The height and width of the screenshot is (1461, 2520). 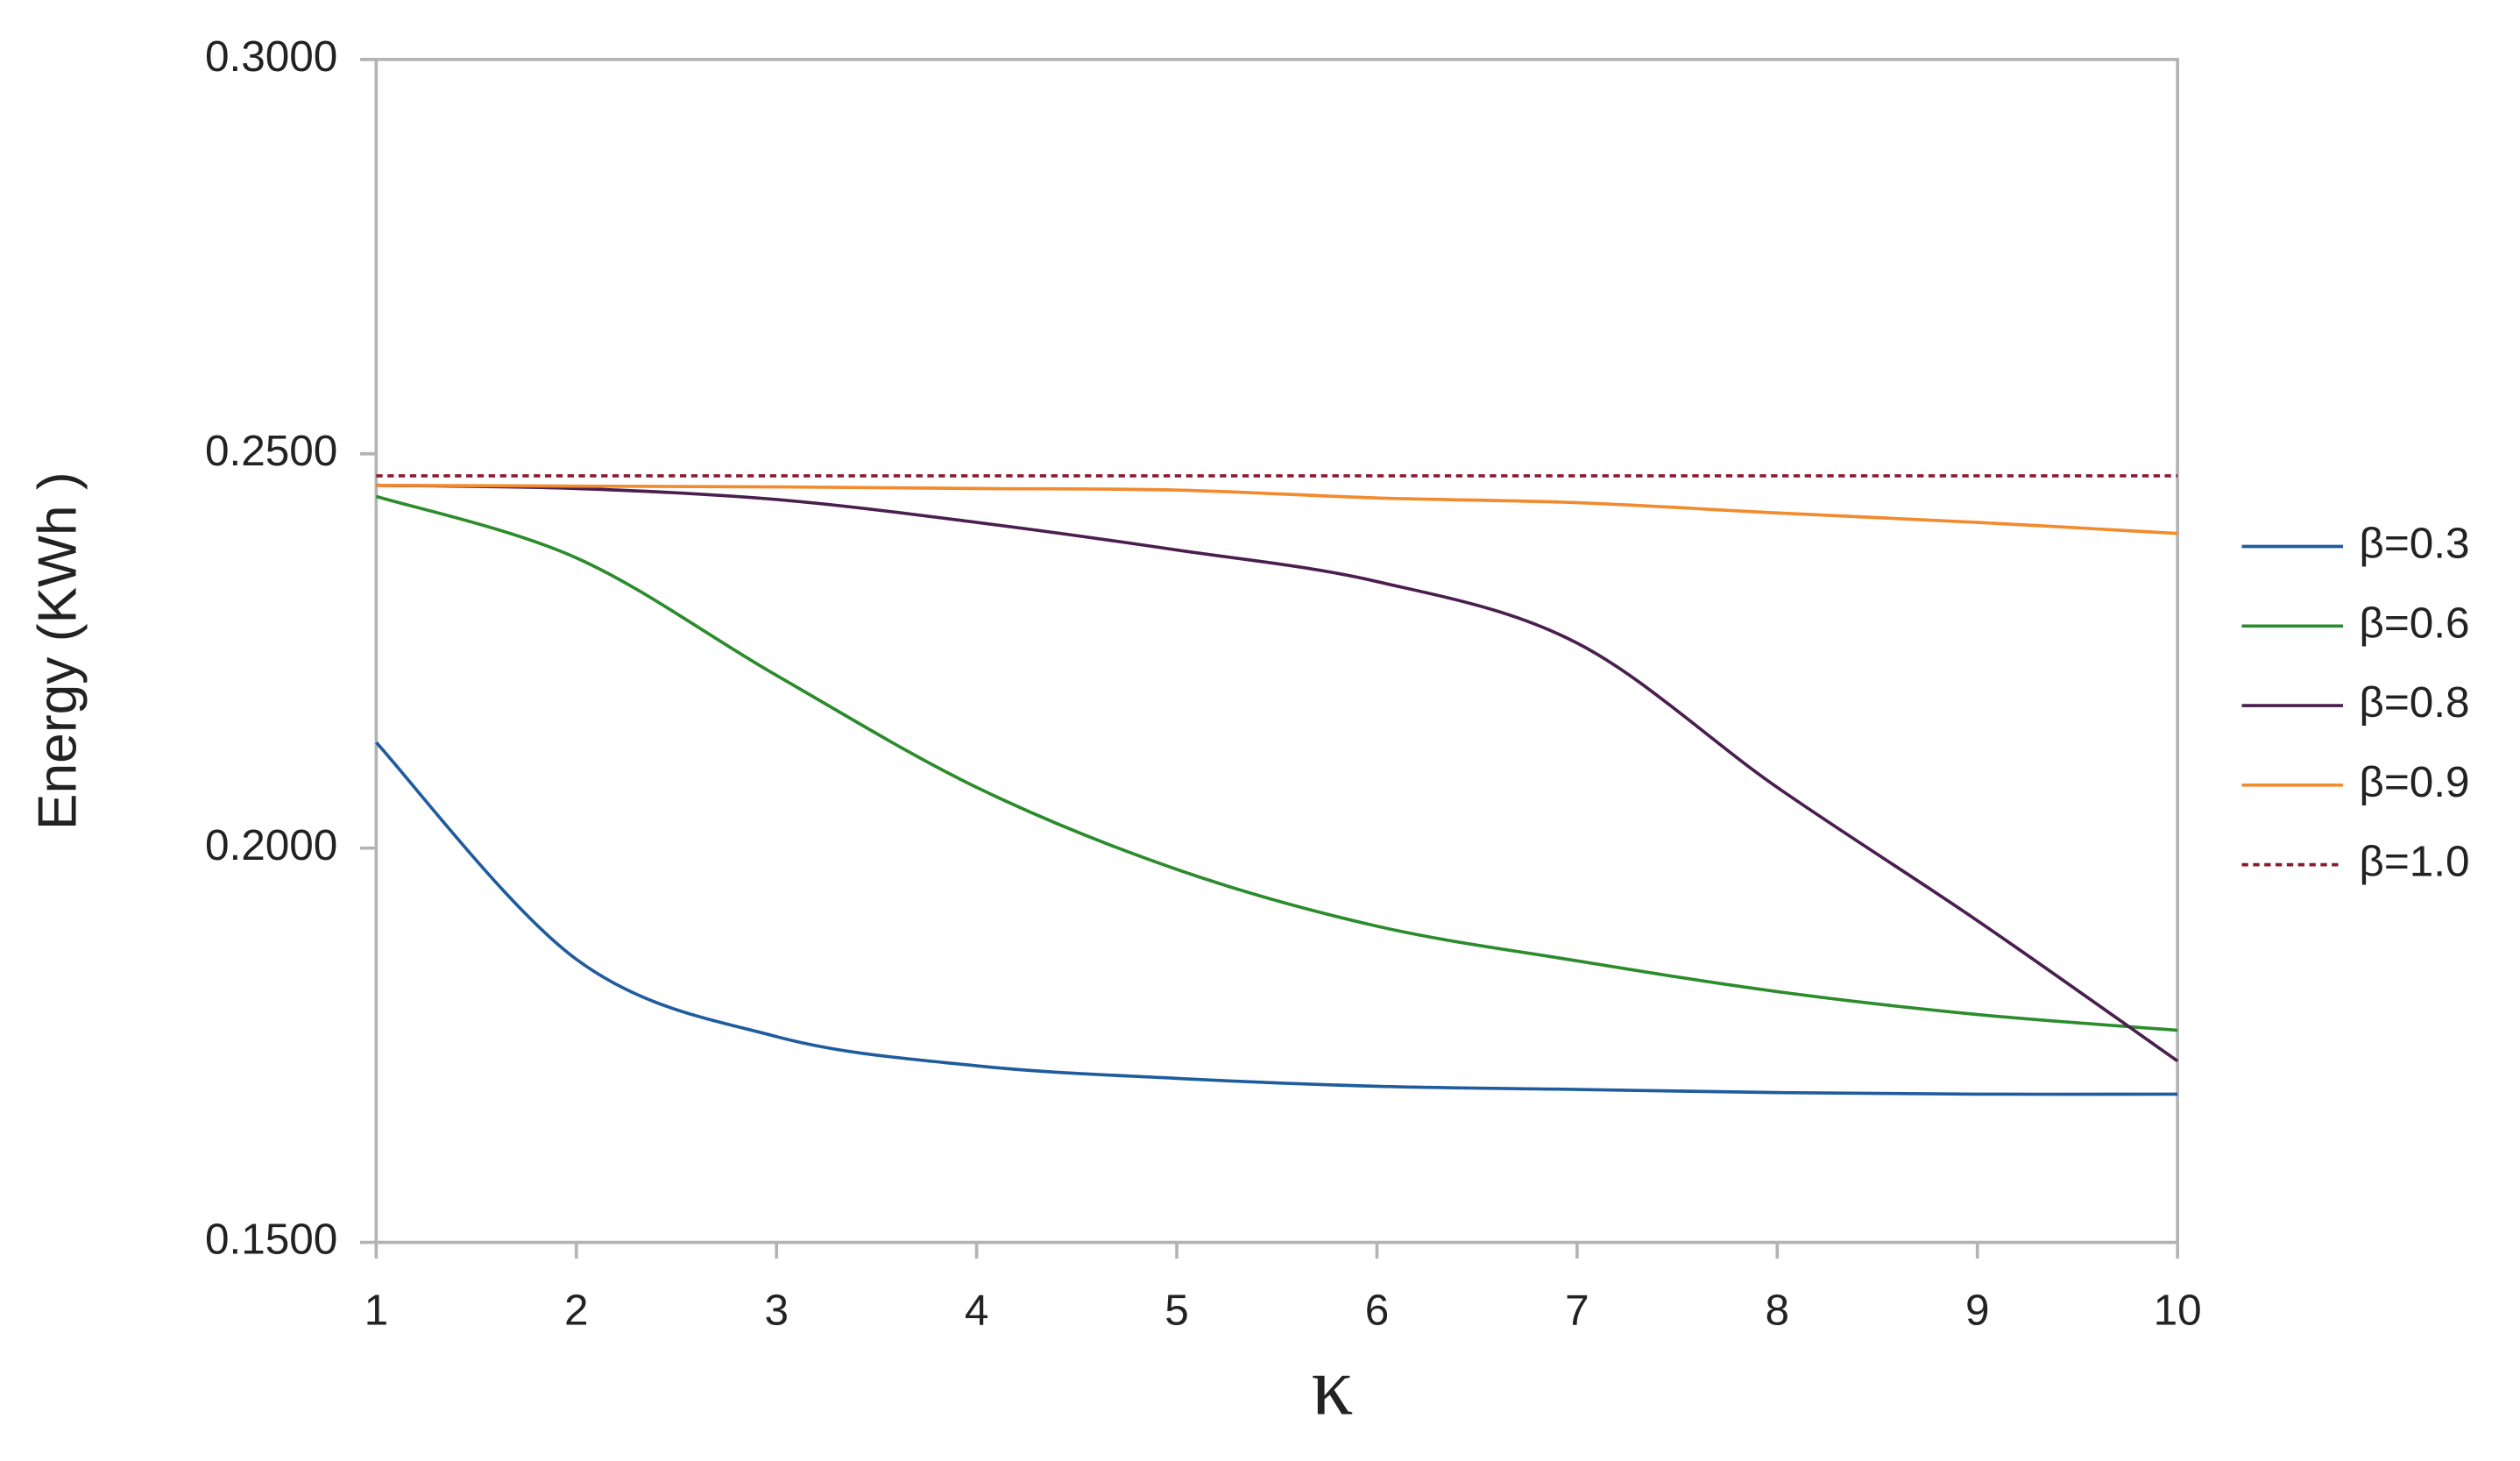 What do you see at coordinates (1332, 1386) in the screenshot?
I see `x-axis-label: κ` at bounding box center [1332, 1386].